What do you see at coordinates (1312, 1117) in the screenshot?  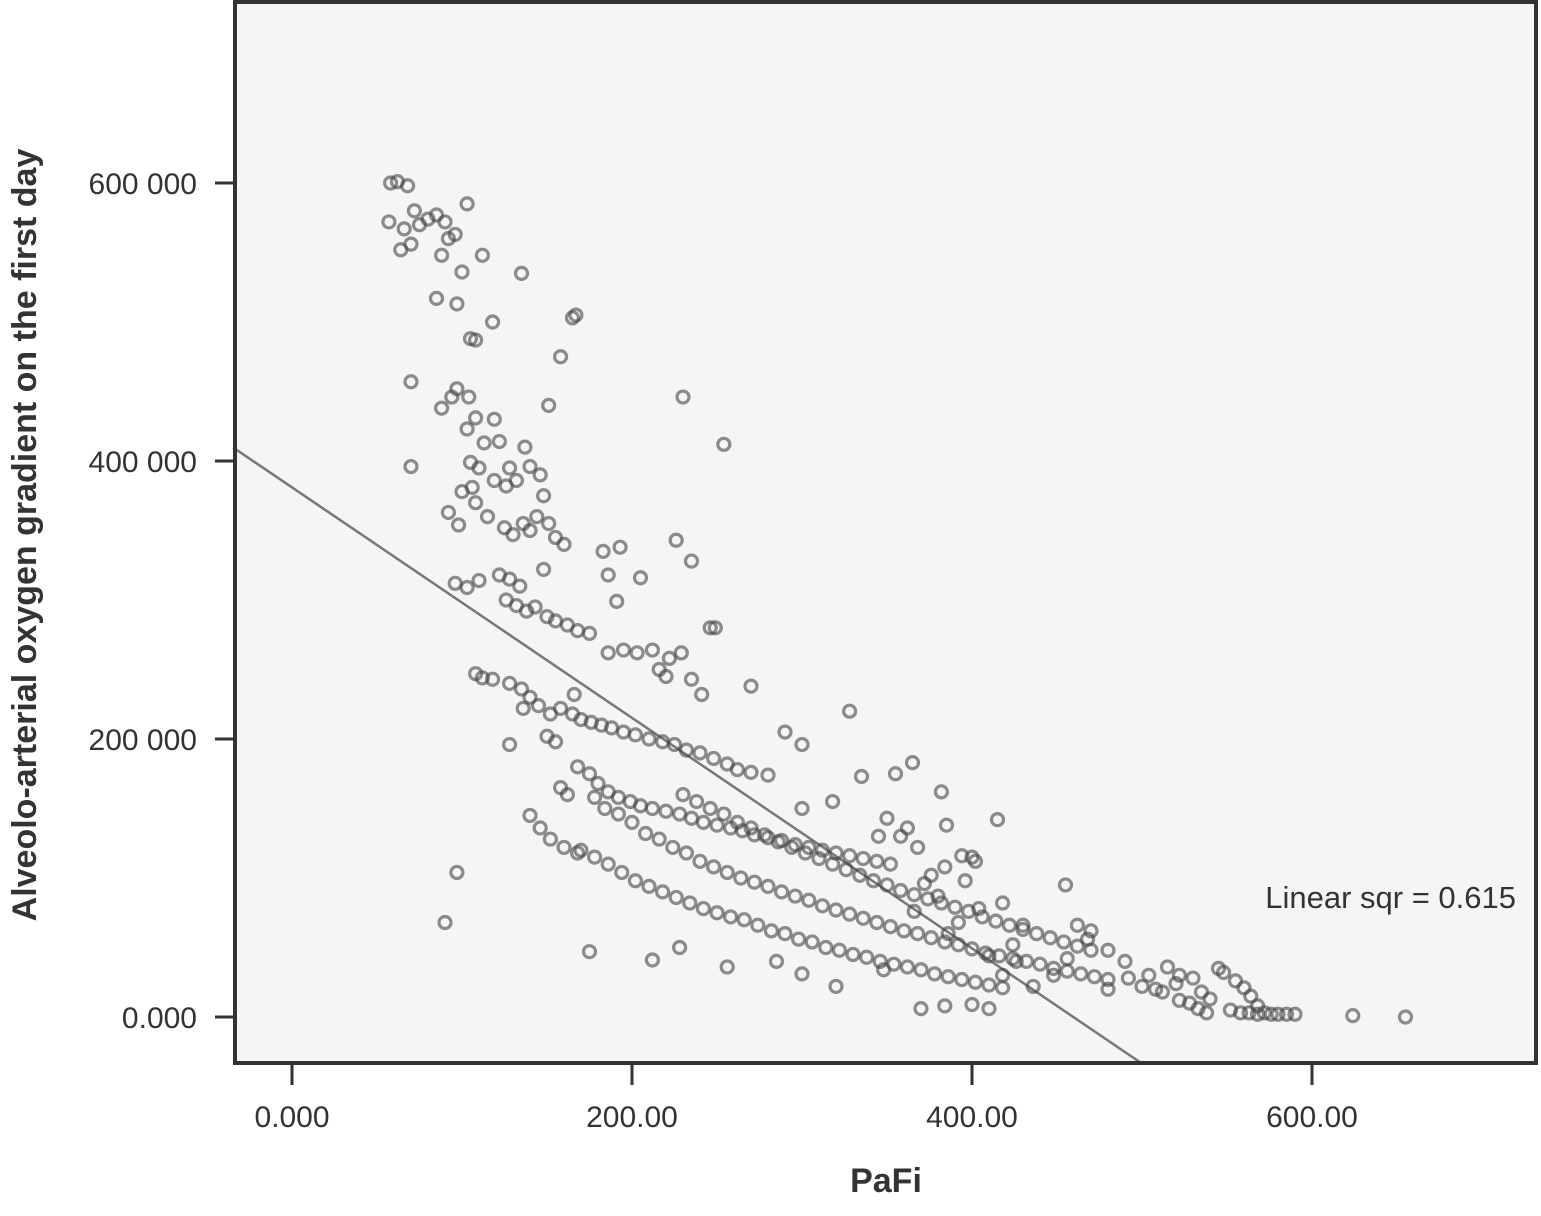 I see `x-tick-label: 600.00` at bounding box center [1312, 1117].